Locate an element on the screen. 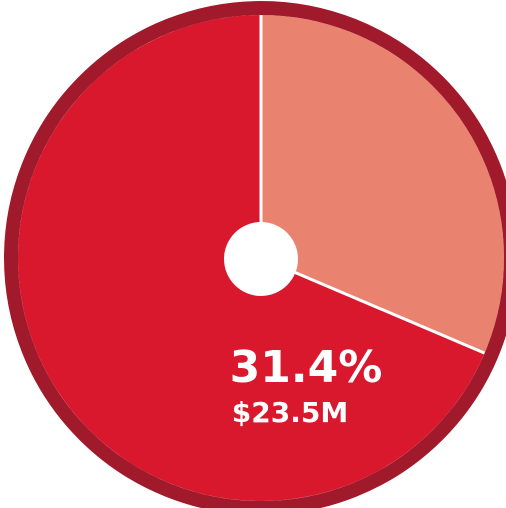  value-label: 31.4% is located at coordinates (306, 367).